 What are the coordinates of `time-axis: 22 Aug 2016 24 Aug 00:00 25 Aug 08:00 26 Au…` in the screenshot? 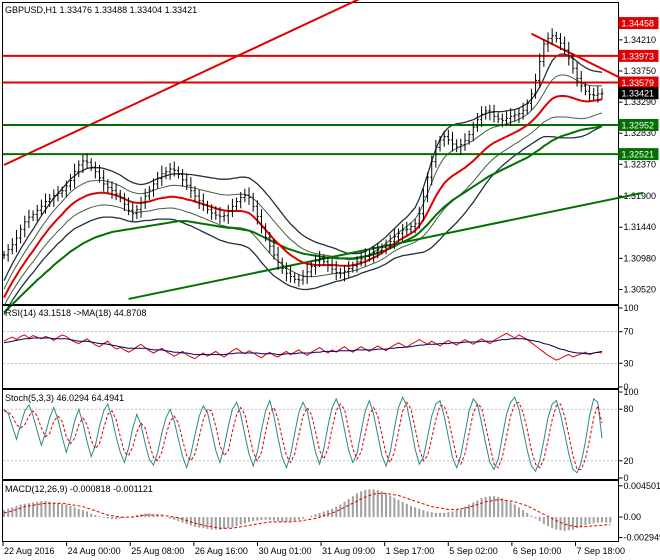 It's located at (314, 549).